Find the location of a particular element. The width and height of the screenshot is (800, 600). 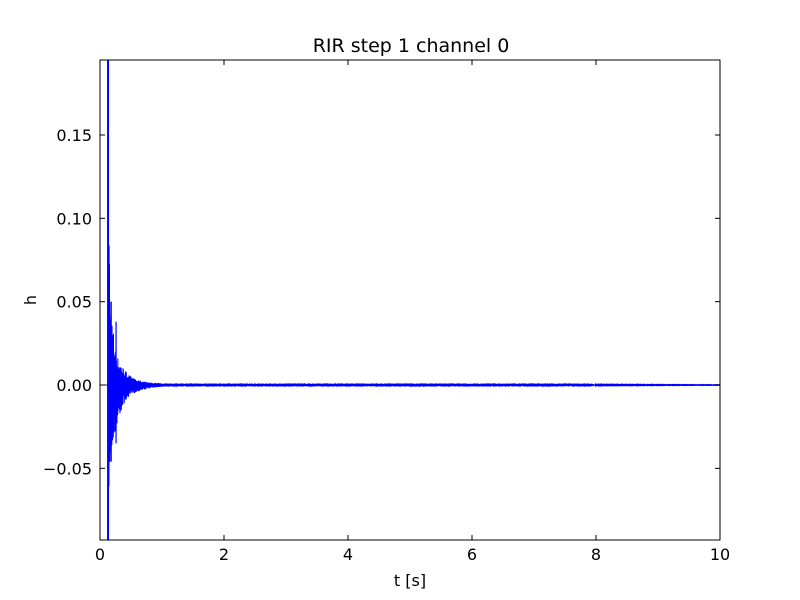

x-tick-label: 2 is located at coordinates (224, 554).